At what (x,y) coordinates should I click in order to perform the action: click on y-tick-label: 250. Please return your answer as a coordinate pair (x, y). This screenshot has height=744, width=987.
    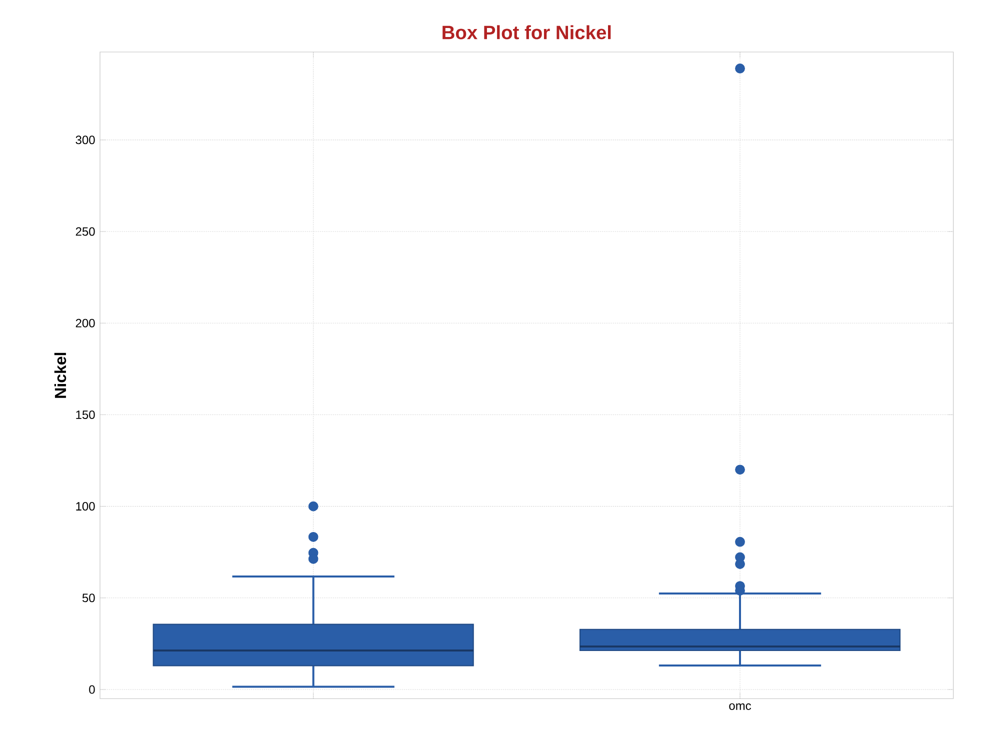
    Looking at the image, I should click on (85, 231).